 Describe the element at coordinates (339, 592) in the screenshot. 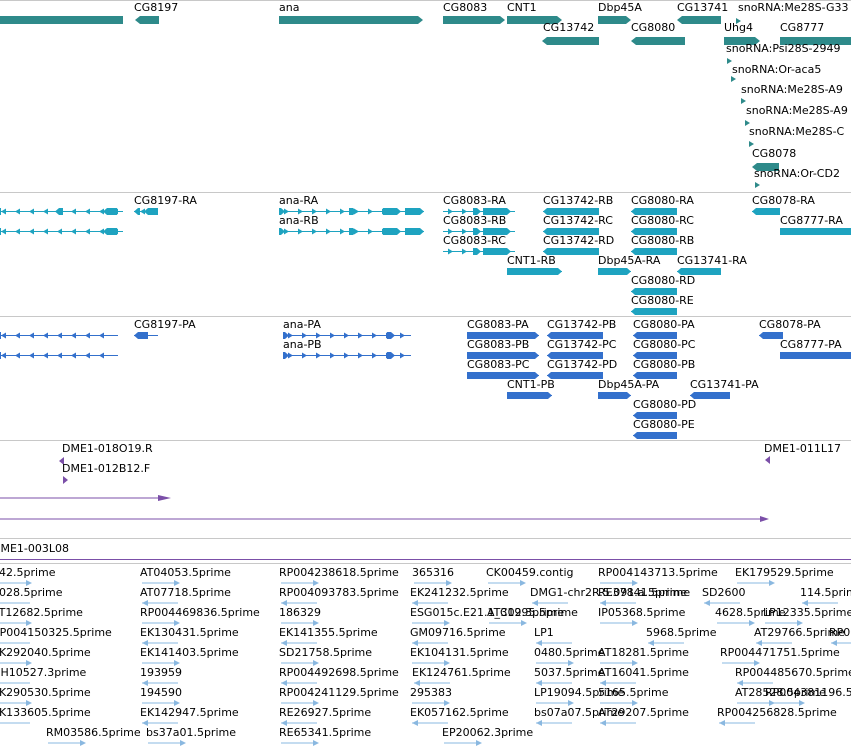

I see `est-label: RP004093783.5prime` at that location.